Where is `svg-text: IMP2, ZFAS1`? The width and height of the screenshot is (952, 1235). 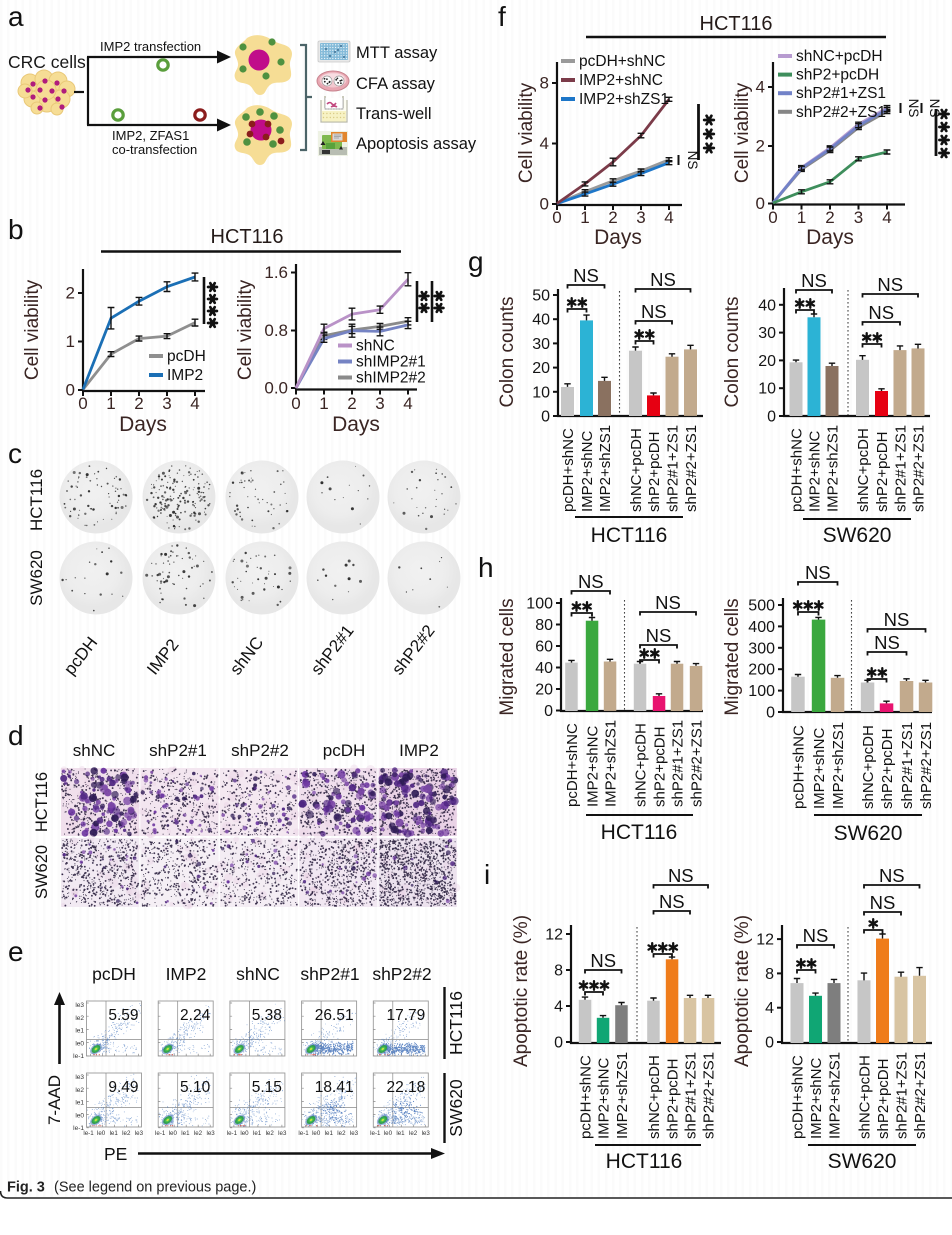 svg-text: IMP2, ZFAS1 is located at coordinates (150, 135).